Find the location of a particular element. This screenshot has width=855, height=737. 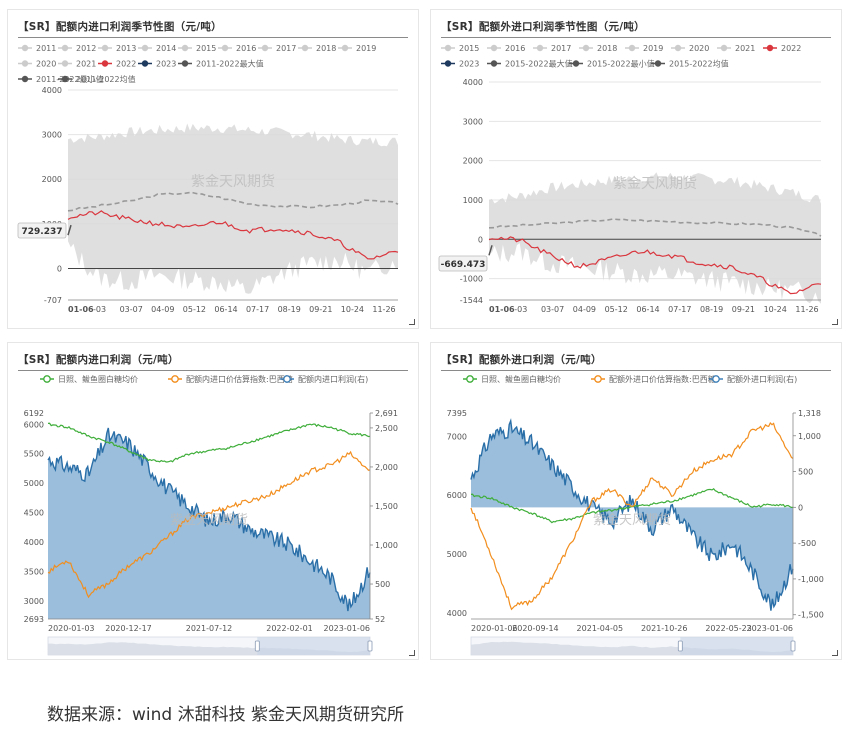

legend-label: 2015-2022均值 is located at coordinates (699, 64).